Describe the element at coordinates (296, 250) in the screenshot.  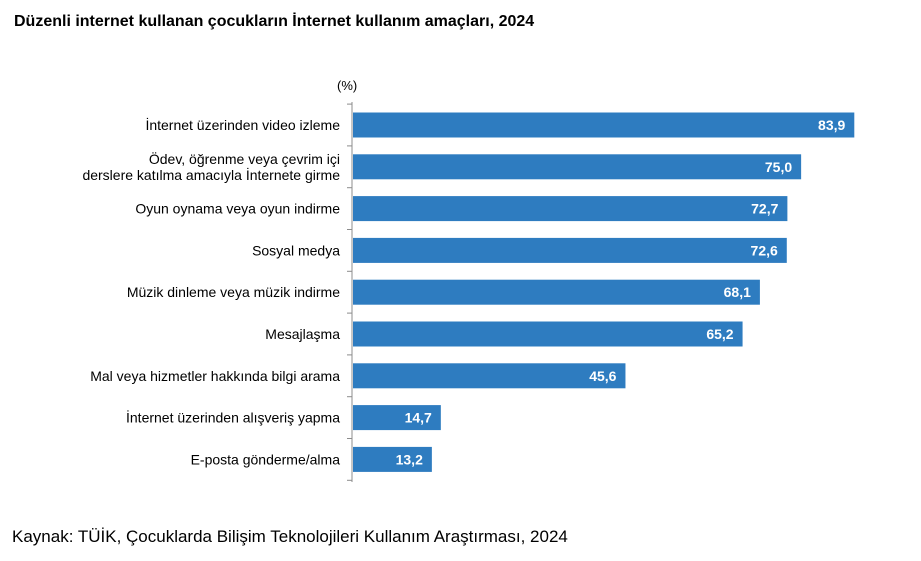
I see `category-label: Sosyal medya` at that location.